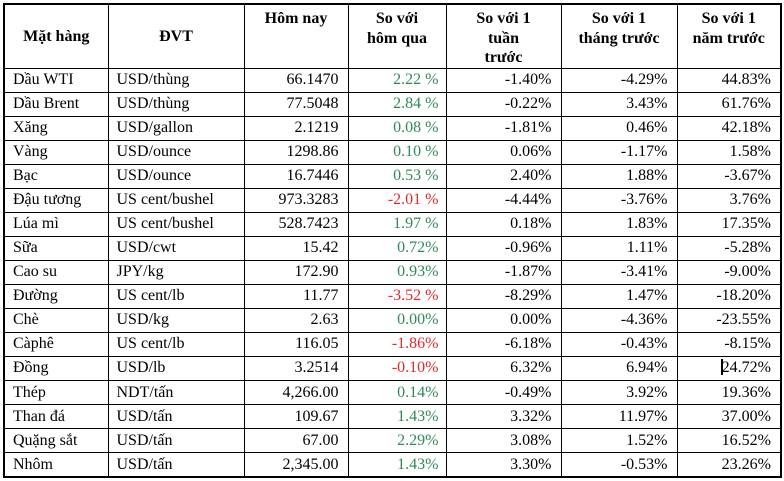  Describe the element at coordinates (503, 320) in the screenshot. I see `change-week-cell: 0.00%` at that location.